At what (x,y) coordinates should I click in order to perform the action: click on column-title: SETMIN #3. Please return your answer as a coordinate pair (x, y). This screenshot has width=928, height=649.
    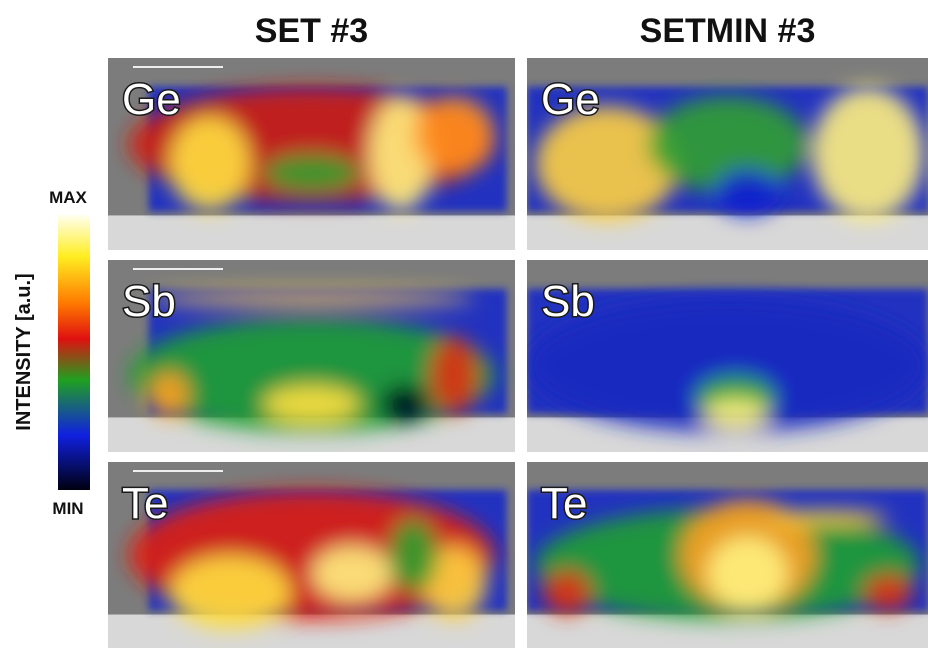
    Looking at the image, I should click on (728, 31).